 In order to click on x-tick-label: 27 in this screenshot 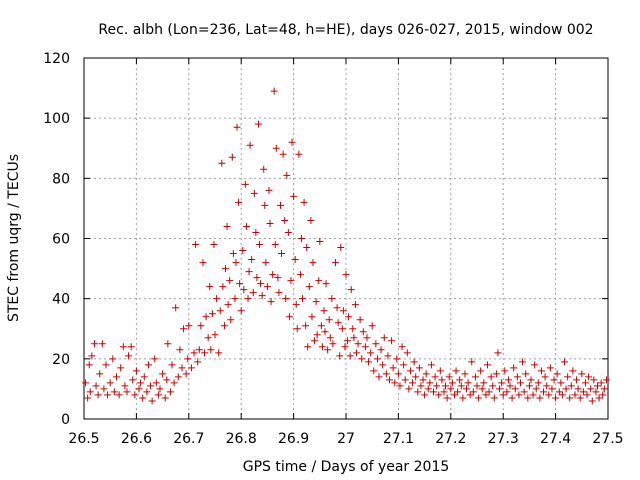, I will do `click(346, 439)`.